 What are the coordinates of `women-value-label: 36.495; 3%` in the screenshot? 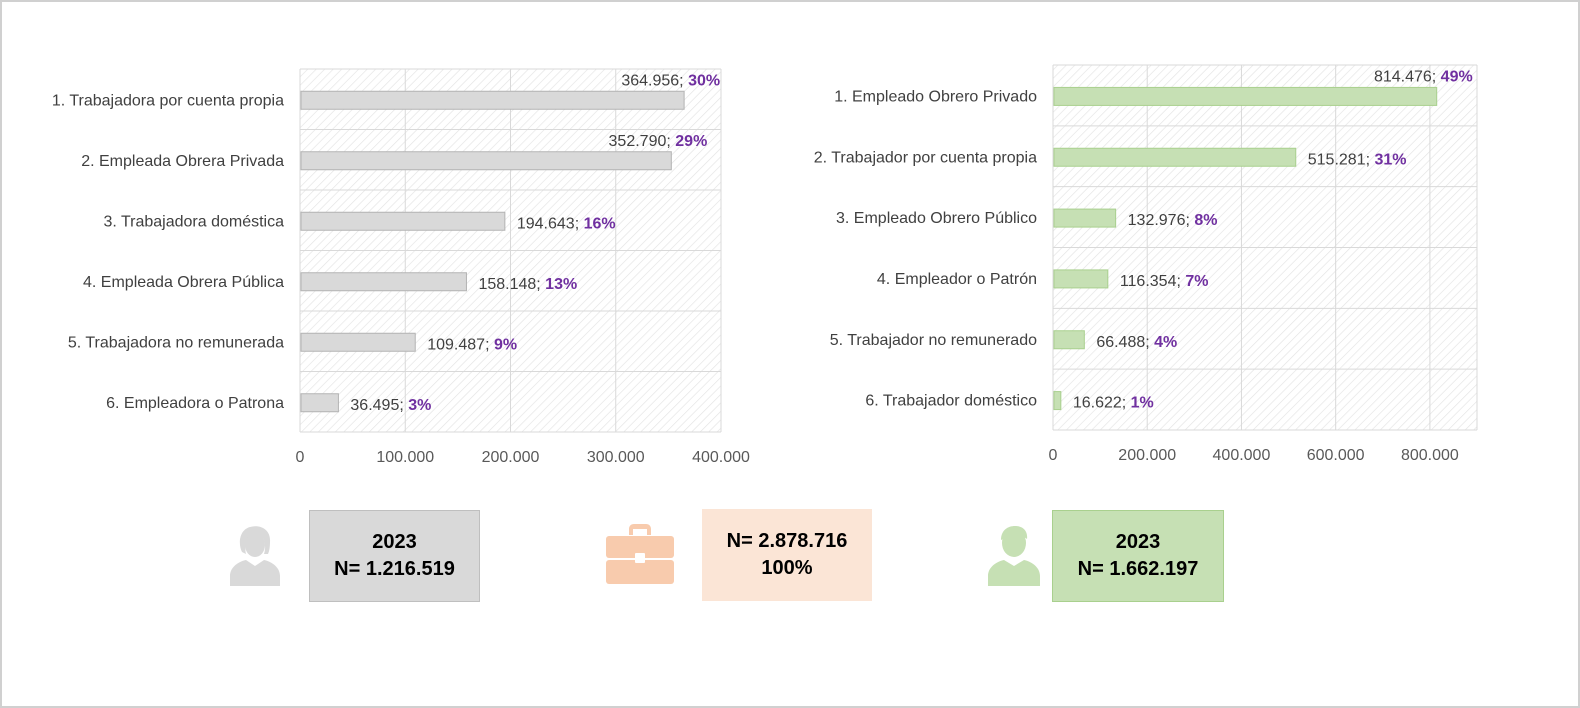 It's located at (390, 405).